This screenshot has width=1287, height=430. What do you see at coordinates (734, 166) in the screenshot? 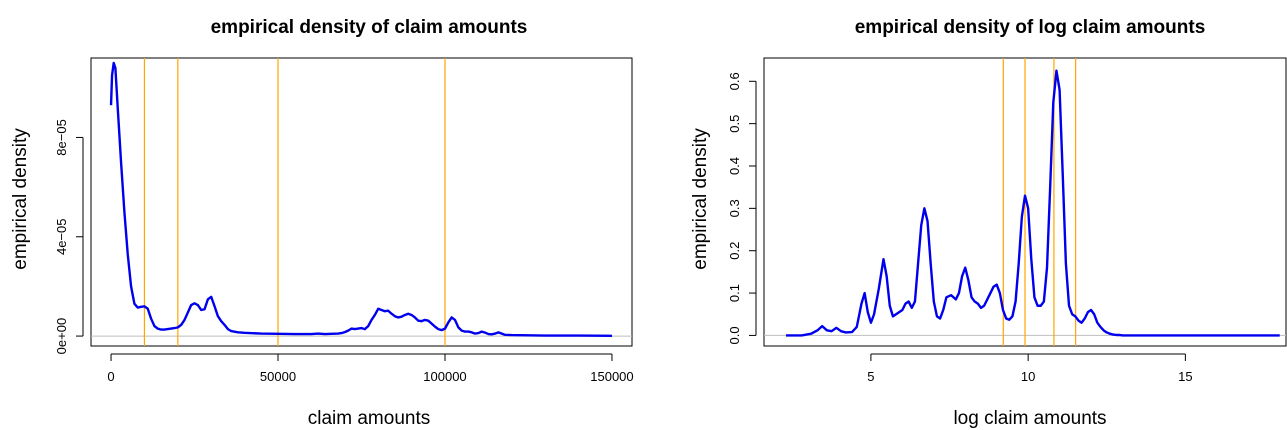
I see `y-tick-label: 0.4` at bounding box center [734, 166].